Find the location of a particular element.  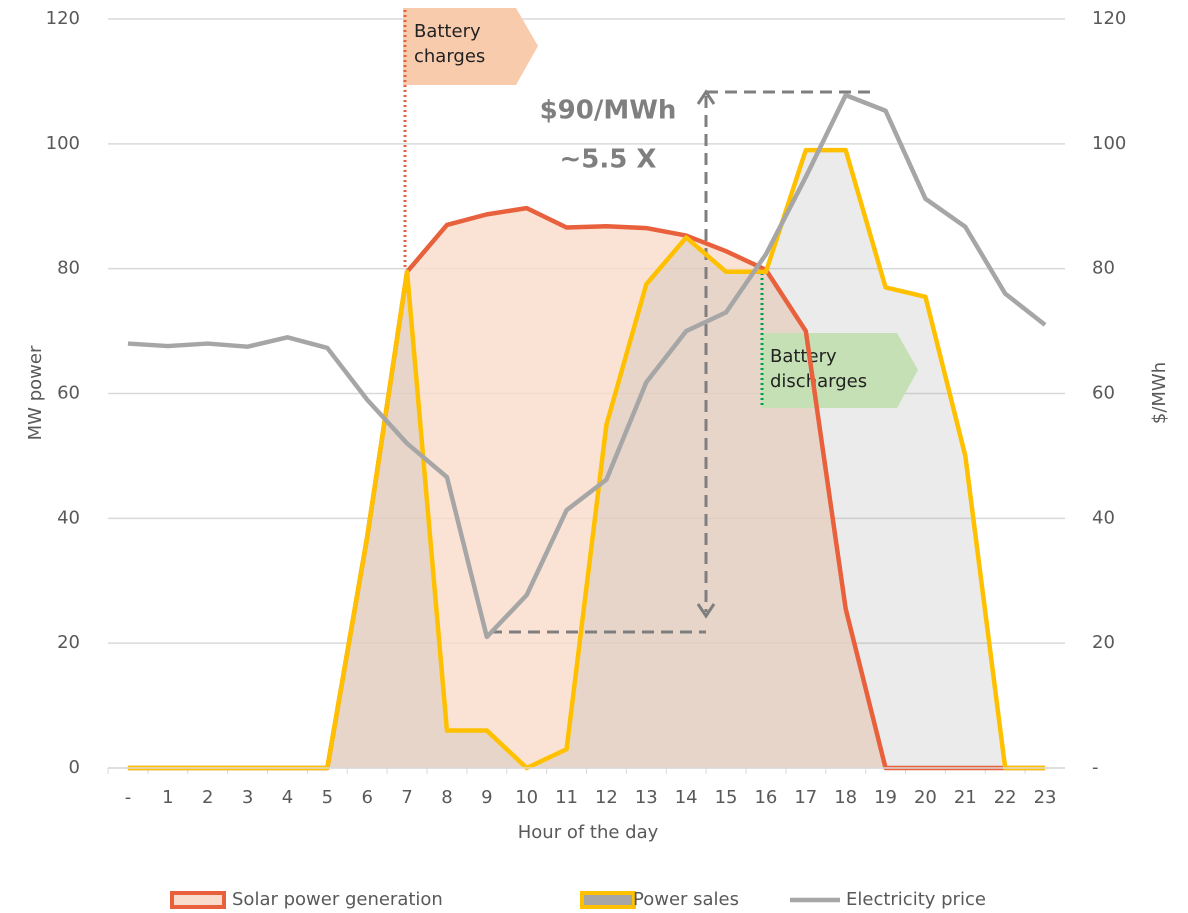

x-tick-label: 14 is located at coordinates (686, 797).